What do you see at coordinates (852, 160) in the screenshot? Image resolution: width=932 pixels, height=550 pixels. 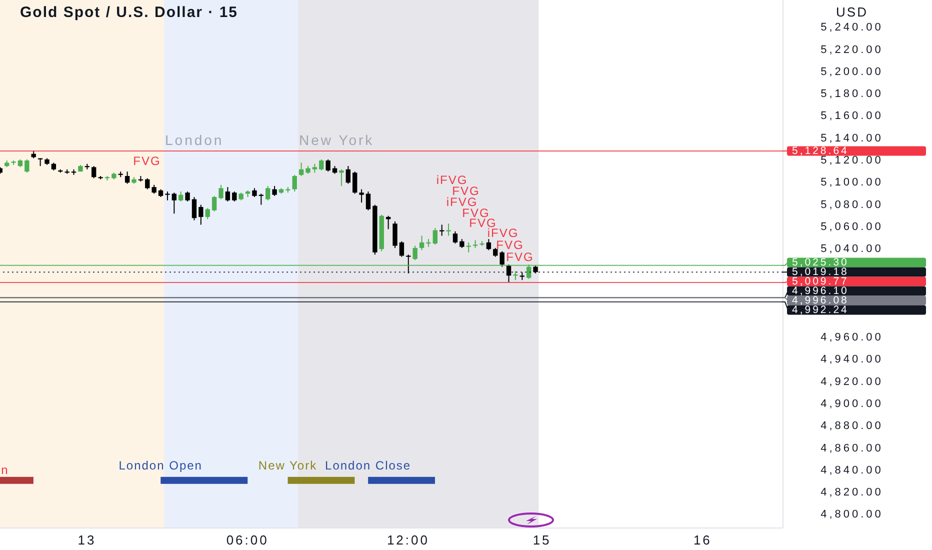 I see `y-tick-label: 5,120.00` at bounding box center [852, 160].